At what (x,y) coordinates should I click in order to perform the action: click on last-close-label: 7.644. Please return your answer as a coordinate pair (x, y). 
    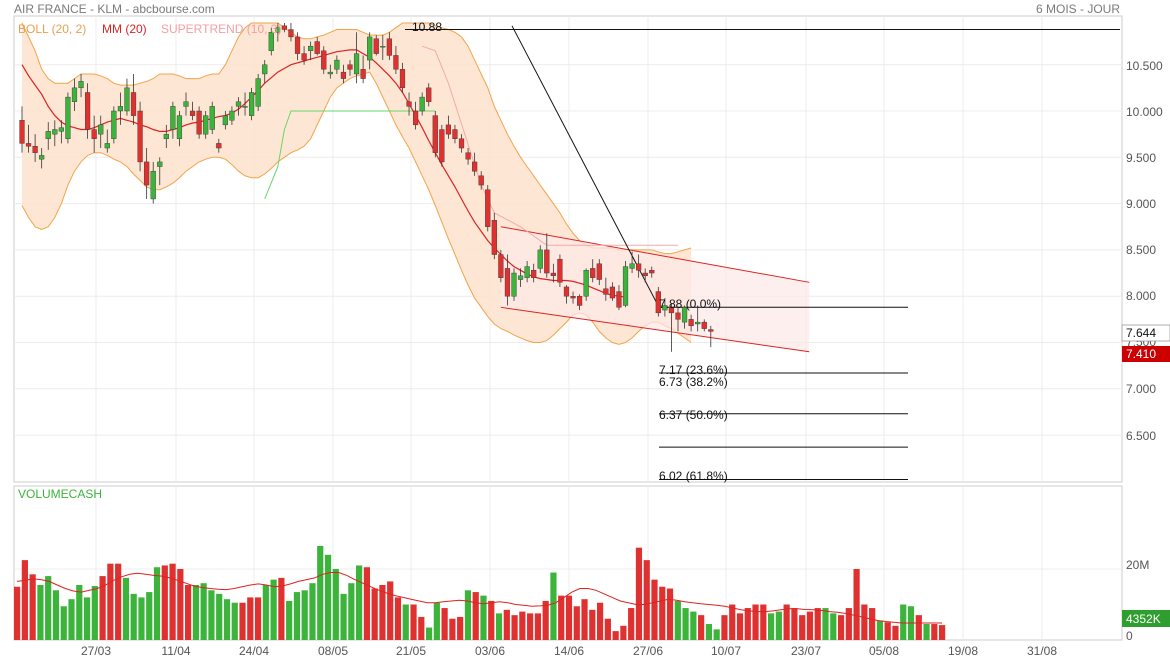
    Looking at the image, I should click on (1141, 333).